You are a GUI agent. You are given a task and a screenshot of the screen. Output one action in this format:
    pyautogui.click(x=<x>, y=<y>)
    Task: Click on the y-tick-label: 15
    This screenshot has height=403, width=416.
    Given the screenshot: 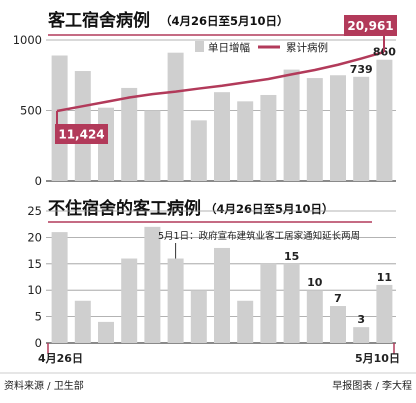 What is the action you would take?
    pyautogui.click(x=34, y=264)
    